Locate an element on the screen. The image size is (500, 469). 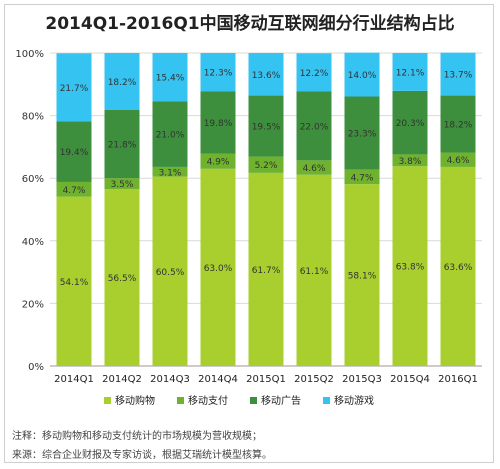
data-label: 3.8% is located at coordinates (410, 162).